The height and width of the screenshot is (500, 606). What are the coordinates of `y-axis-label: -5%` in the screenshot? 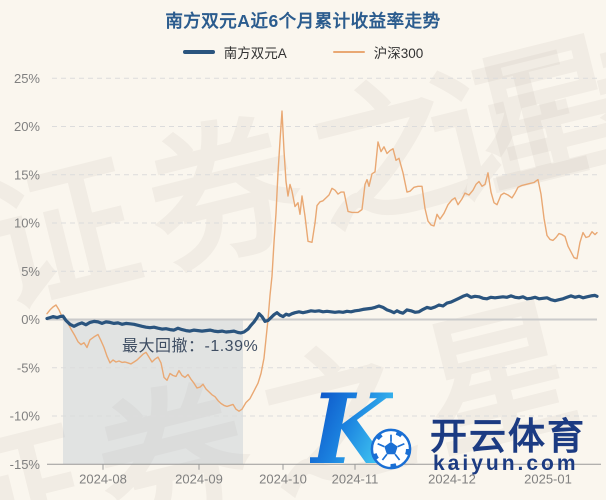 It's located at (29, 367).